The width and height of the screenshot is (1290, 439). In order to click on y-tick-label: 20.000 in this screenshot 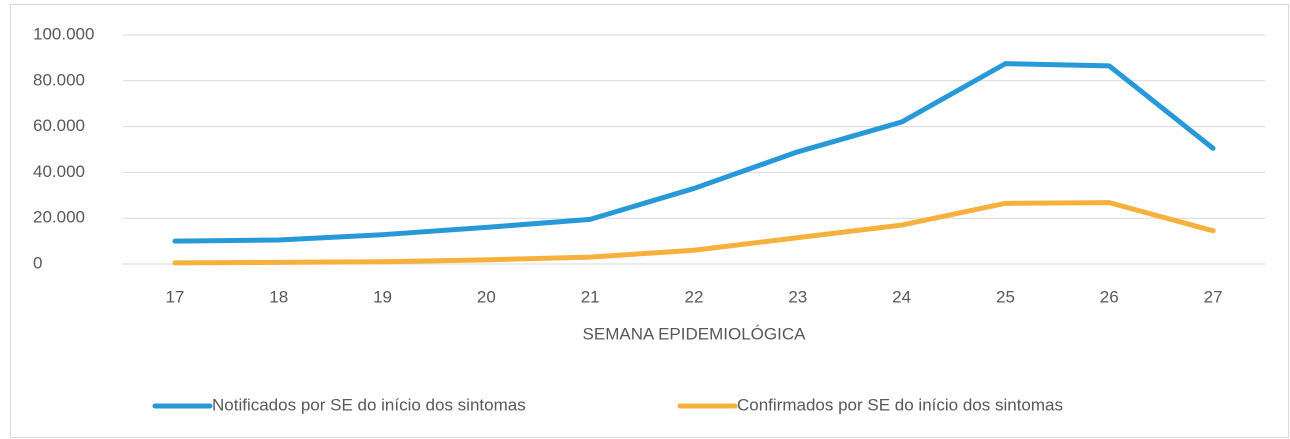, I will do `click(59, 217)`.